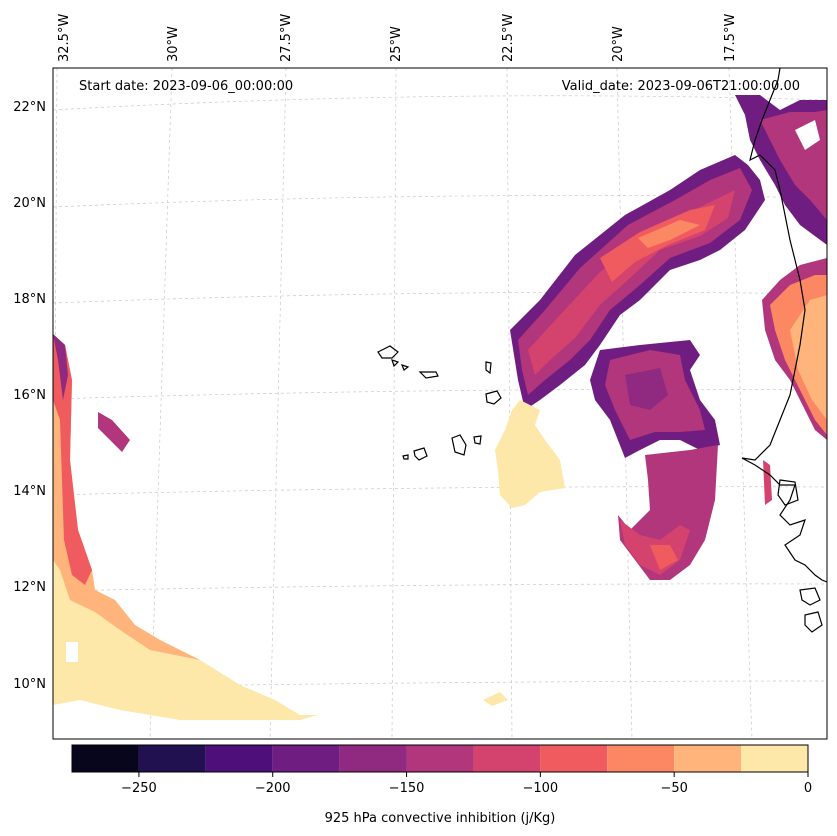 Image resolution: width=837 pixels, height=836 pixels. I want to click on colorbar-tick-label: −250, so click(139, 788).